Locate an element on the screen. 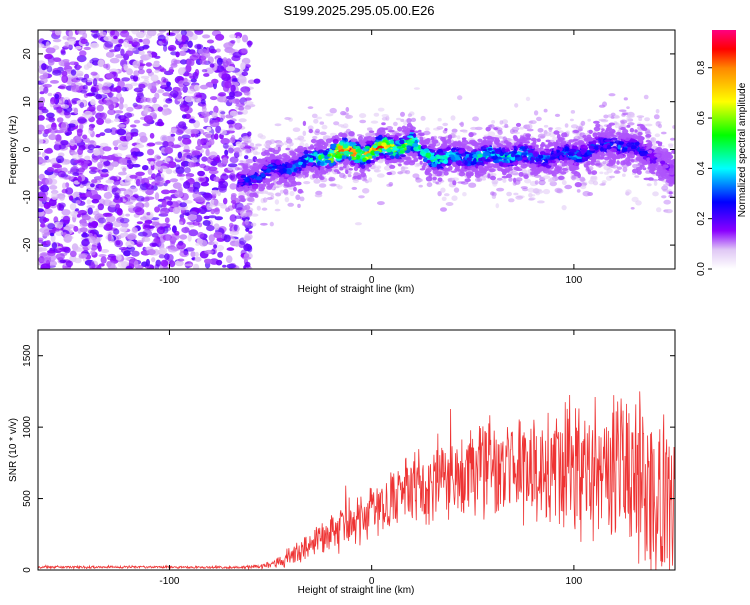 Image resolution: width=750 pixels, height=605 pixels. figure-title: S199.2025.295.05.00.E26 is located at coordinates (358, 10).